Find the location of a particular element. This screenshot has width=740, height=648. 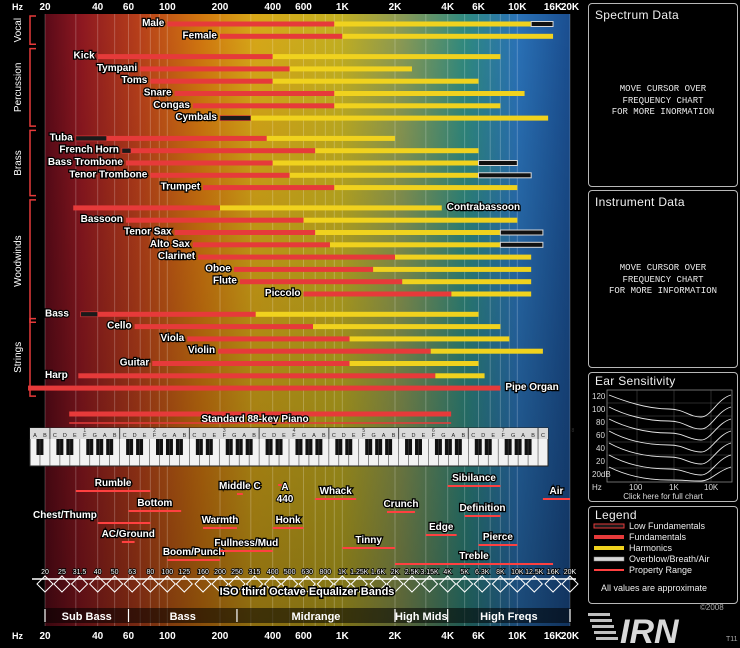

ear-sensitivity-panel: Ear Sensitivity 120 100 is located at coordinates (663, 437).